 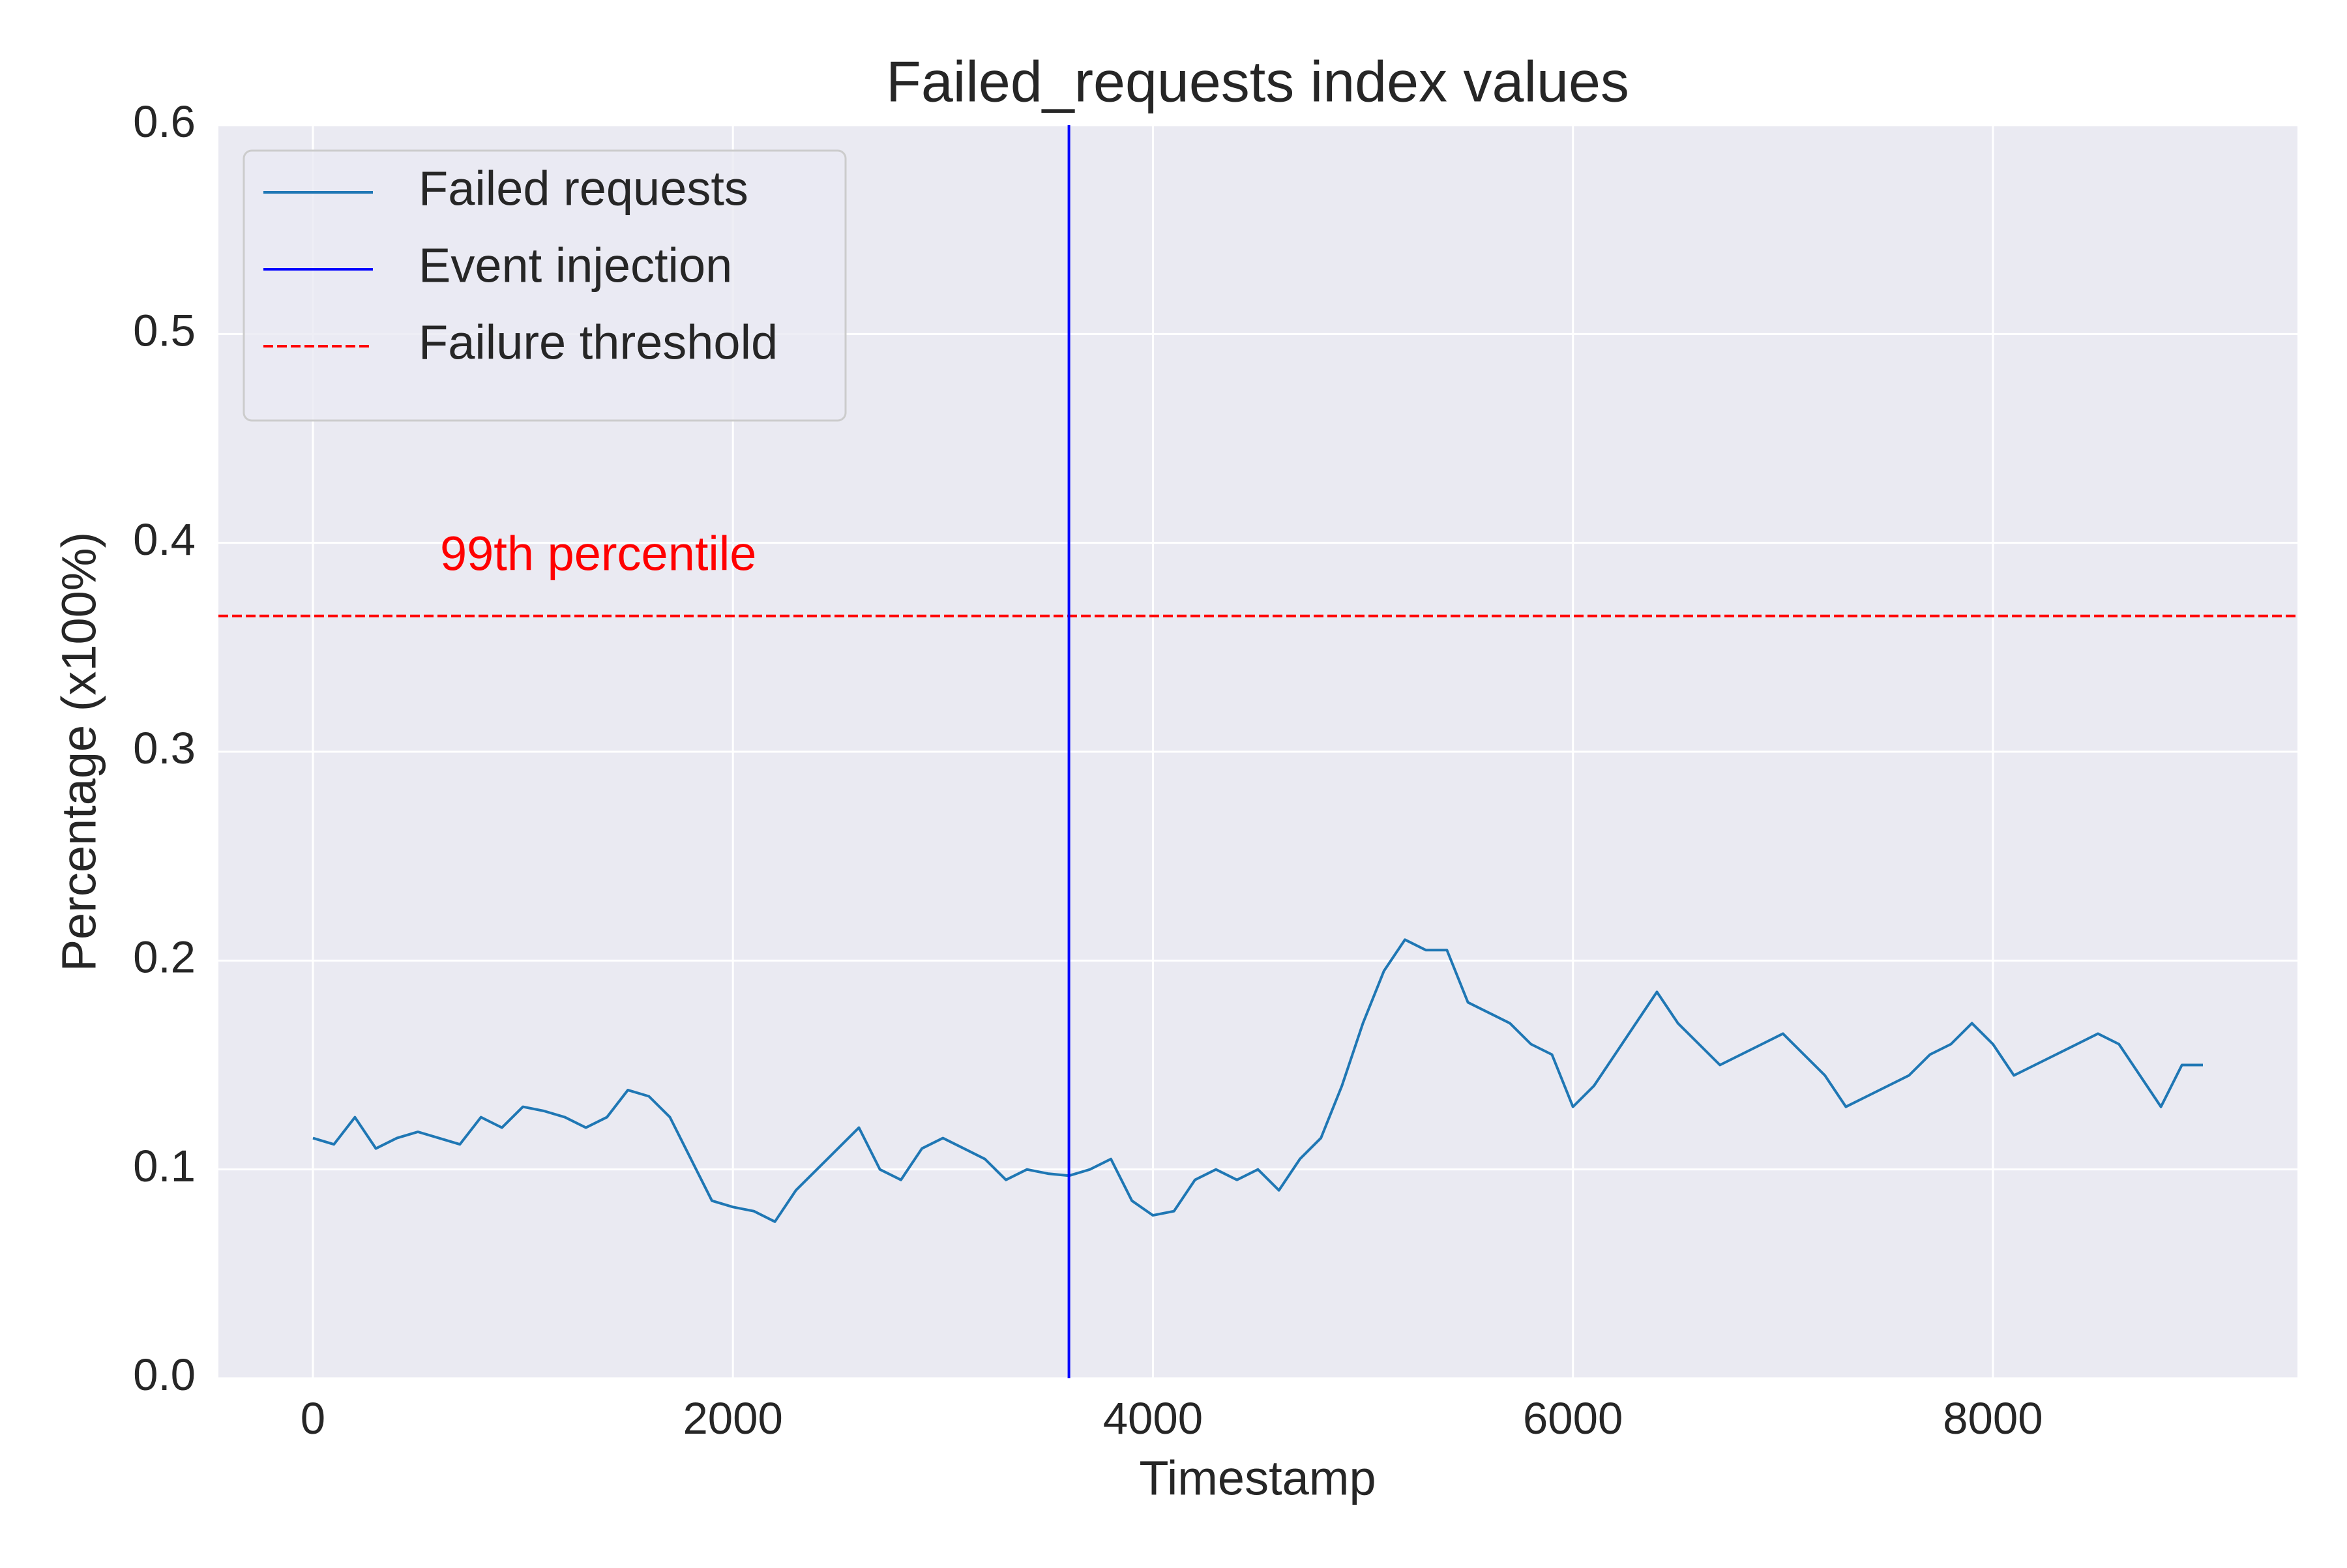 What do you see at coordinates (164, 122) in the screenshot?
I see `y-tick-label: 0.6` at bounding box center [164, 122].